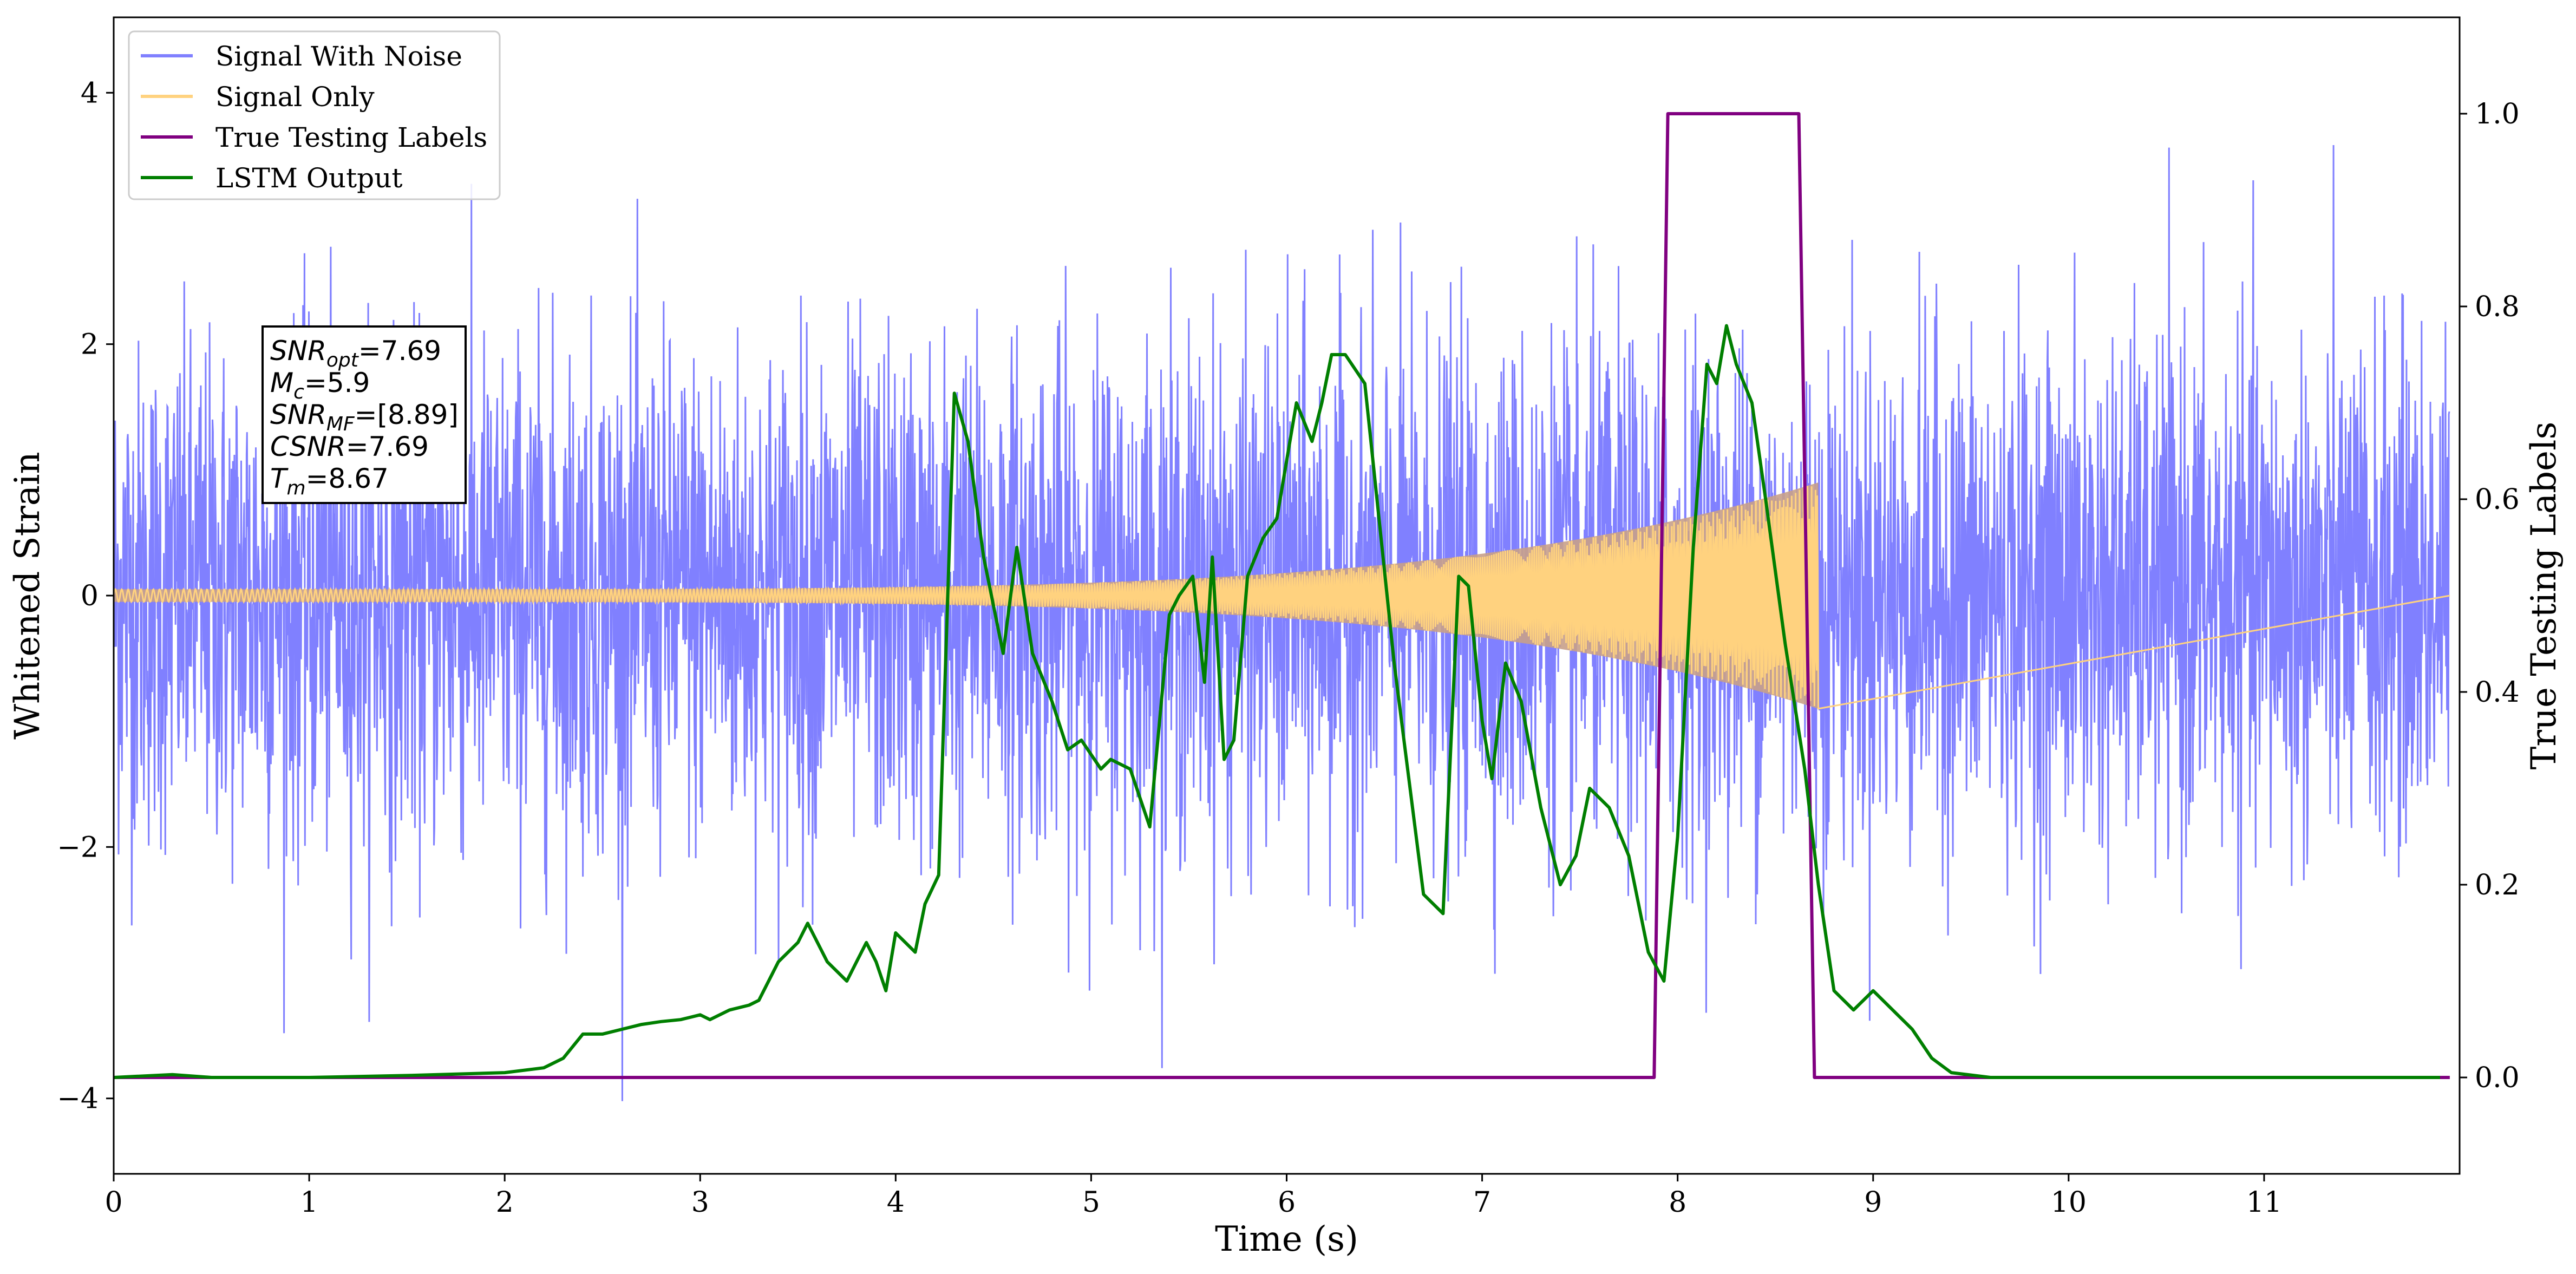 Image resolution: width=2576 pixels, height=1274 pixels. Describe the element at coordinates (113, 1202) in the screenshot. I see `x-tick-label: 0` at that location.